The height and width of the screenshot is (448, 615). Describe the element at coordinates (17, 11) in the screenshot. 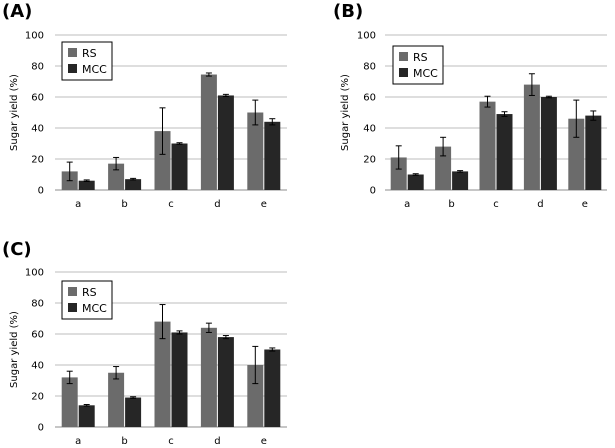

I see `panel-label: (A)` at that location.